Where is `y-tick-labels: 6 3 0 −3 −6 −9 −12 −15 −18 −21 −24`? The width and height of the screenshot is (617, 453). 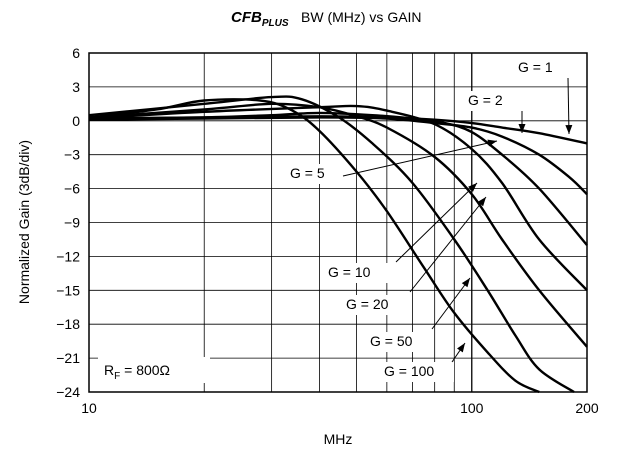 y-tick-labels: 6 3 0 −3 −6 −9 −12 −15 −18 −21 −24 is located at coordinates (68, 222).